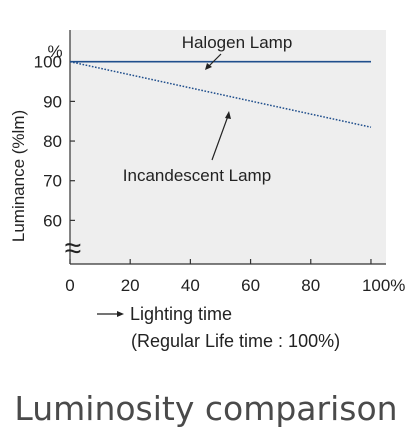 This screenshot has width=412, height=431. I want to click on x-tick-label: 60, so click(250, 285).